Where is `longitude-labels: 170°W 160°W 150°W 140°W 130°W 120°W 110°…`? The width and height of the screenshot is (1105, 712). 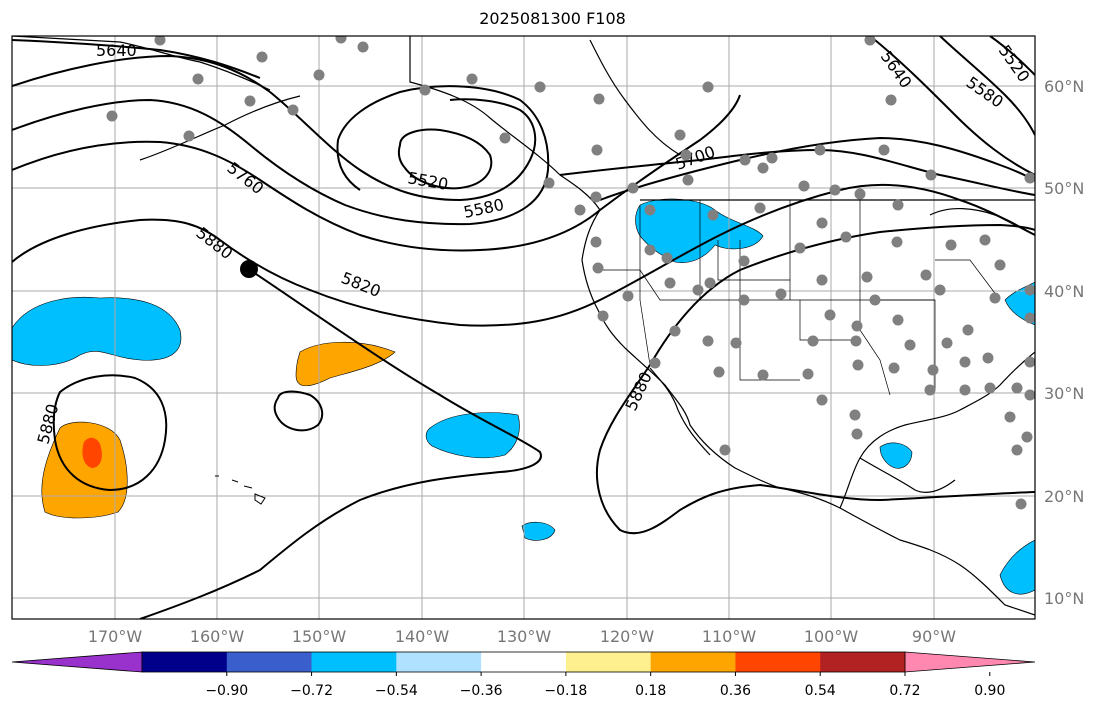 longitude-labels: 170°W 160°W 150°W 140°W 130°W 120°W 110°… is located at coordinates (522, 636).